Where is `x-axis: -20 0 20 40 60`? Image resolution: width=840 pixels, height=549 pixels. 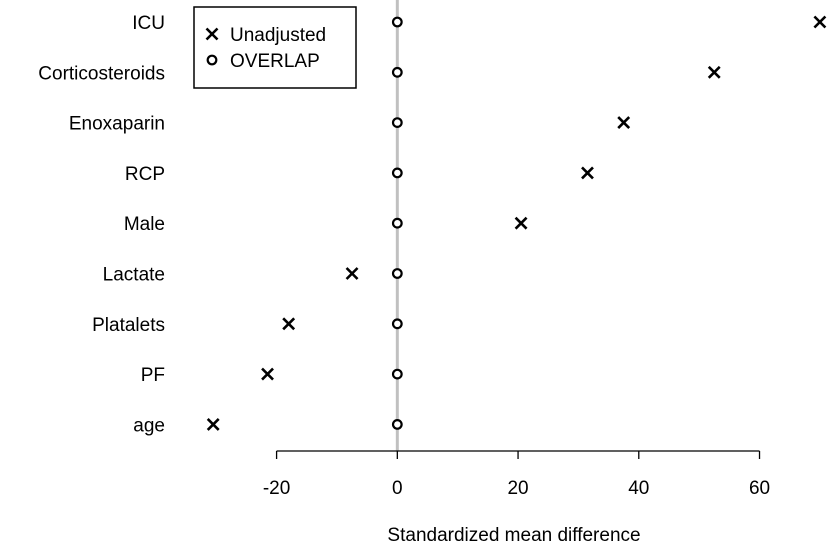 x-axis: -20 0 20 40 60 is located at coordinates (516, 474).